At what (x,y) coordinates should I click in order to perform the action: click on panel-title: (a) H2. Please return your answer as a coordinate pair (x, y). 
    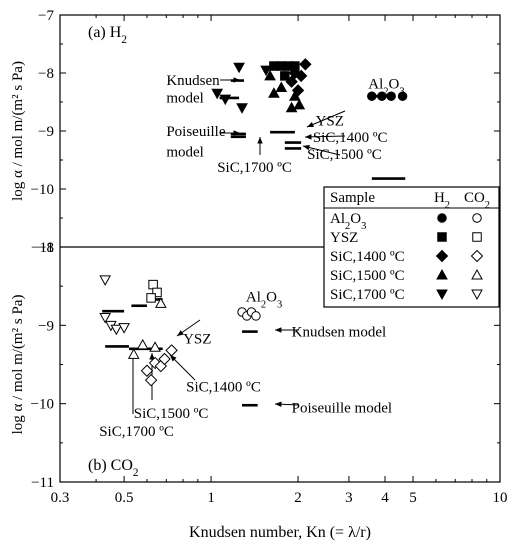
    Looking at the image, I should click on (107, 35).